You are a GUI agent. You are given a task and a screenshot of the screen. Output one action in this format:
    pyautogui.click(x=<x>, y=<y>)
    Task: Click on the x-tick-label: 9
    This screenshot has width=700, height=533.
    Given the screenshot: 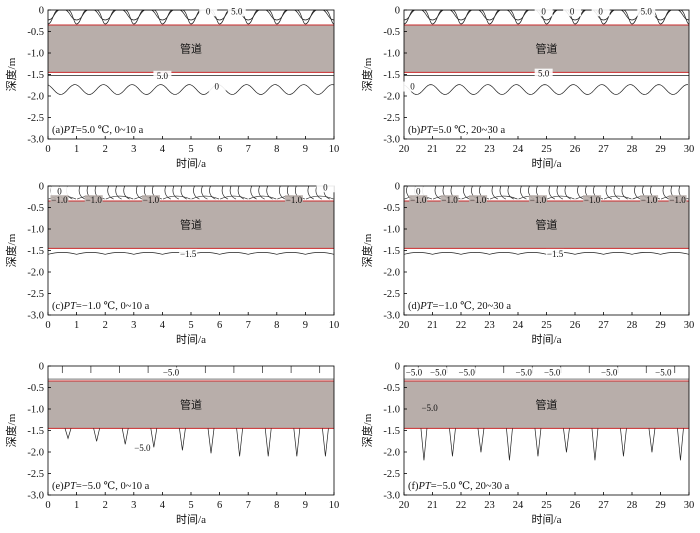 What is the action you would take?
    pyautogui.click(x=305, y=149)
    